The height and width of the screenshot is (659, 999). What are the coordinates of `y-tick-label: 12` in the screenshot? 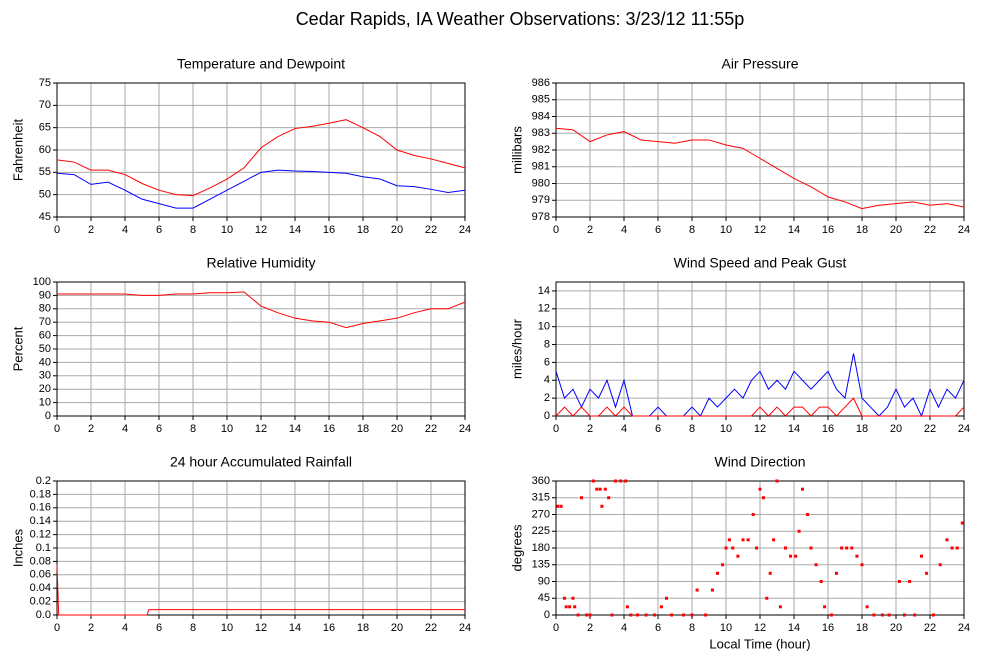 It's located at (544, 309).